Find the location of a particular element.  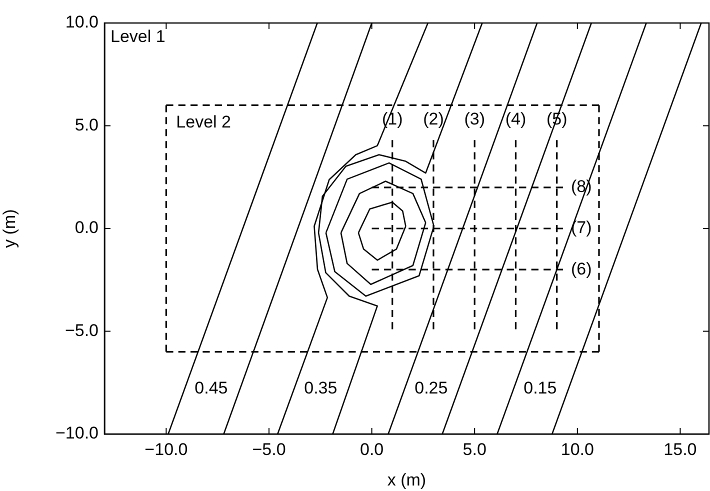

x-tick-label: −5.0 is located at coordinates (269, 449).